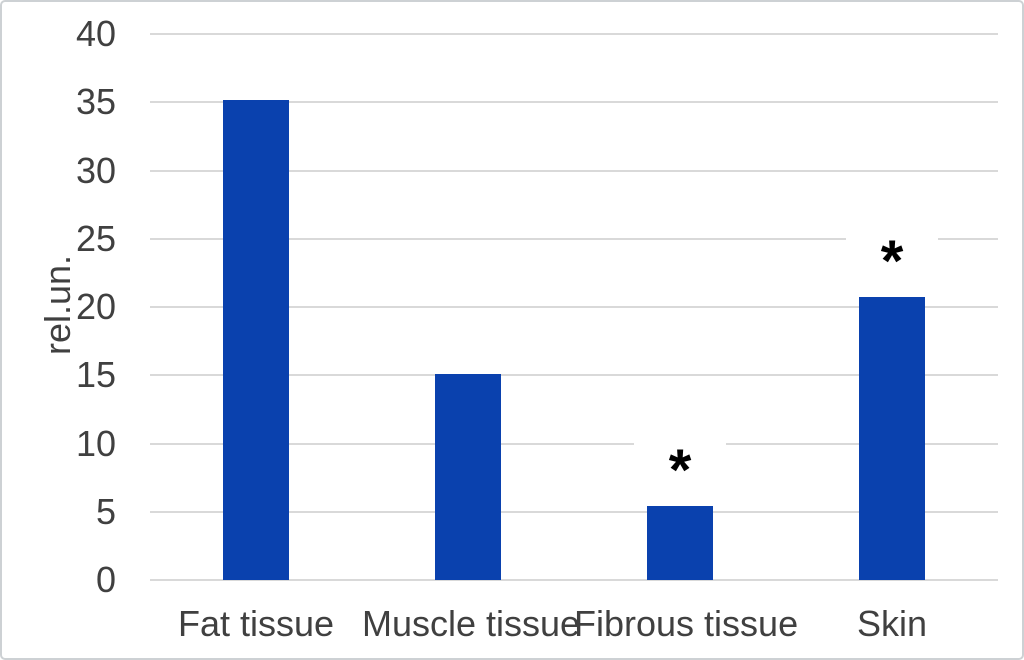 The image size is (1024, 660). Describe the element at coordinates (95, 170) in the screenshot. I see `y-tick-label: 30` at that location.